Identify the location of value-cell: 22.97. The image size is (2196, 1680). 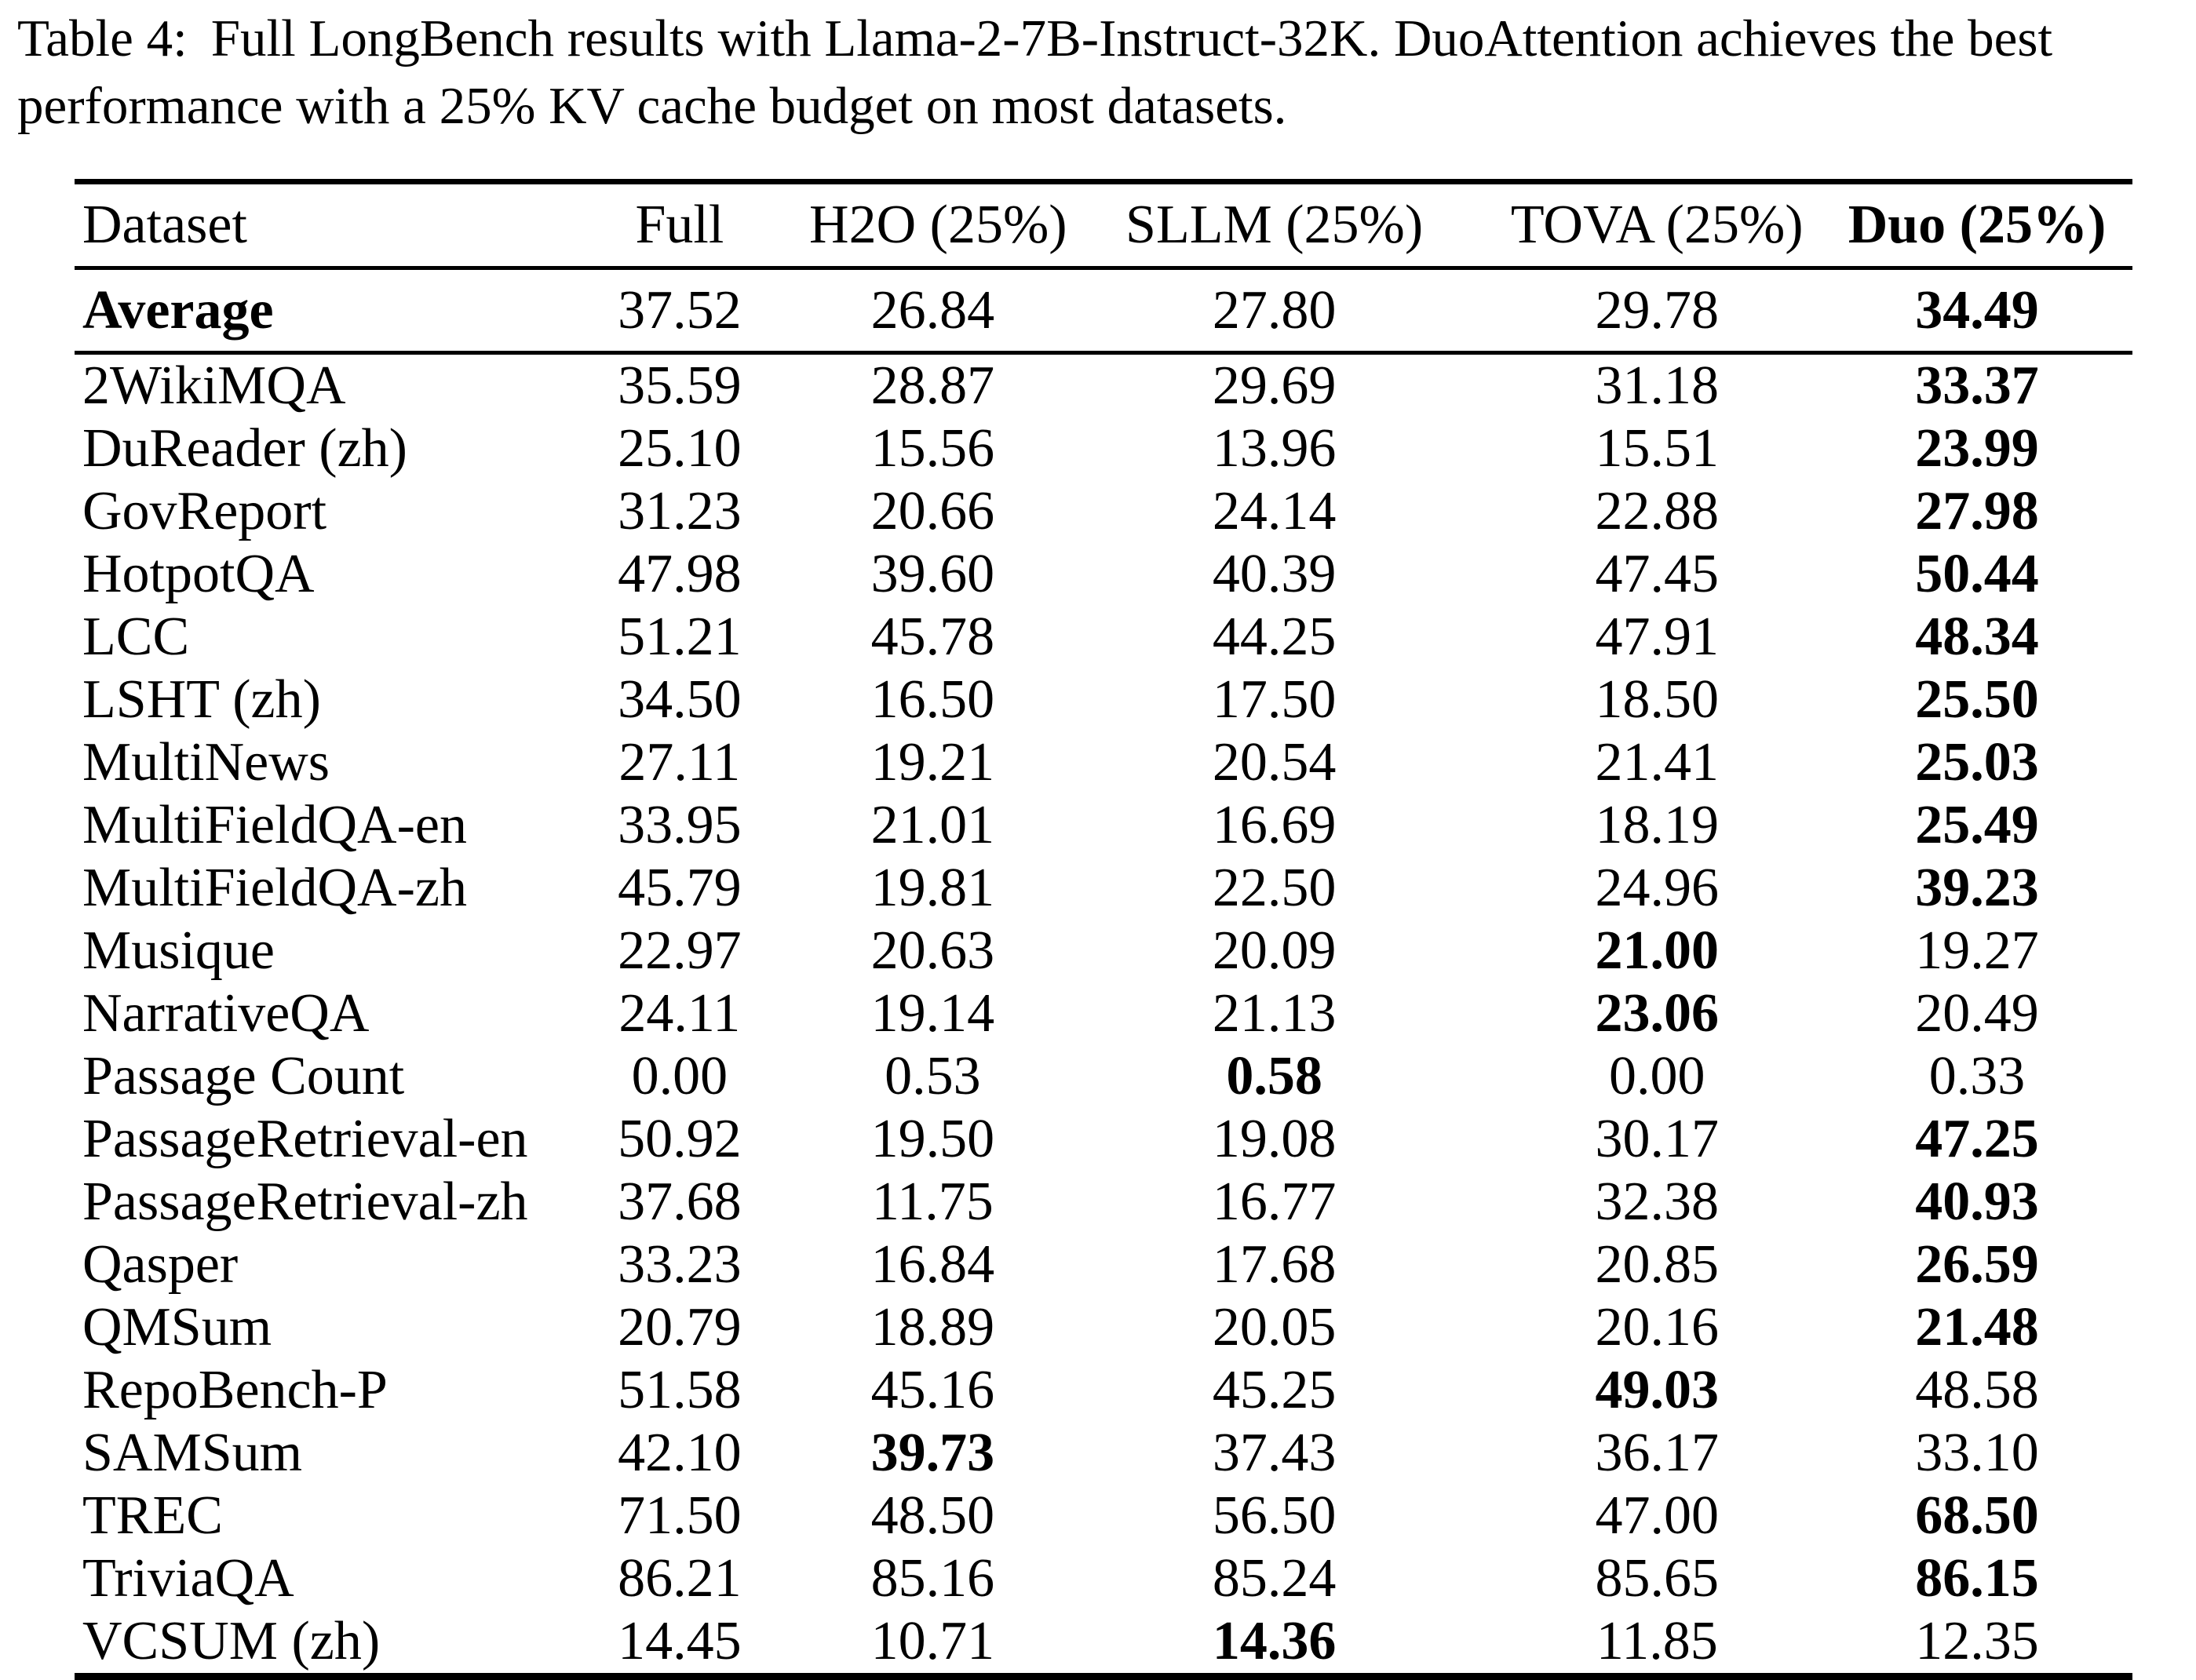
(680, 950).